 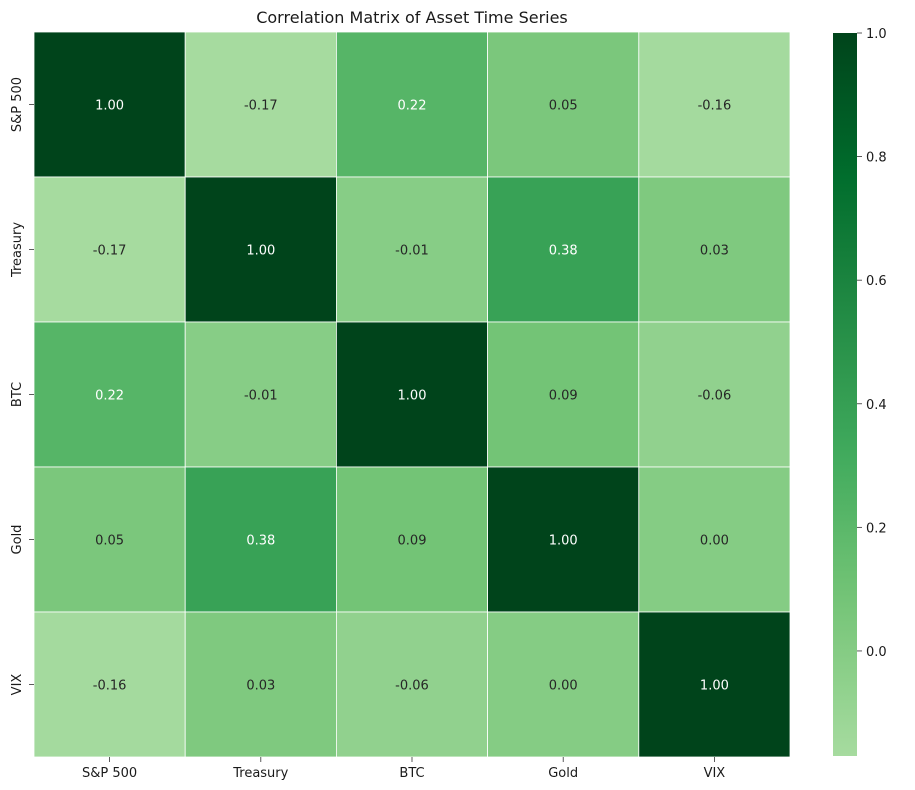 What do you see at coordinates (412, 17) in the screenshot?
I see `chart-title: Correlation Matrix of Asset Time Series` at bounding box center [412, 17].